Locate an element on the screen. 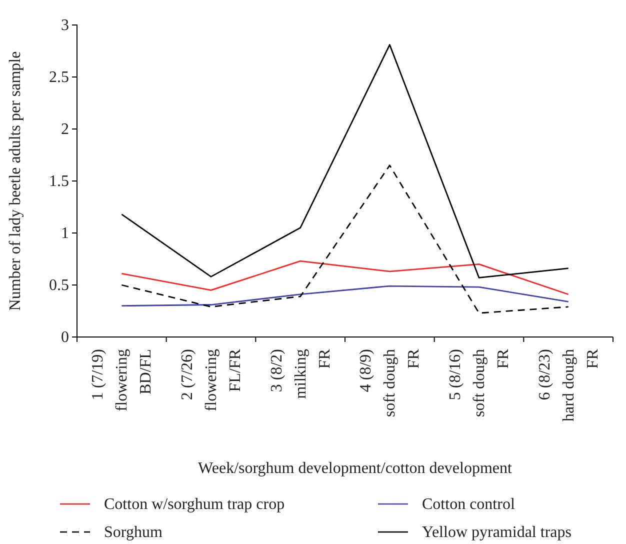  y-tick-label: 3 is located at coordinates (65, 25).